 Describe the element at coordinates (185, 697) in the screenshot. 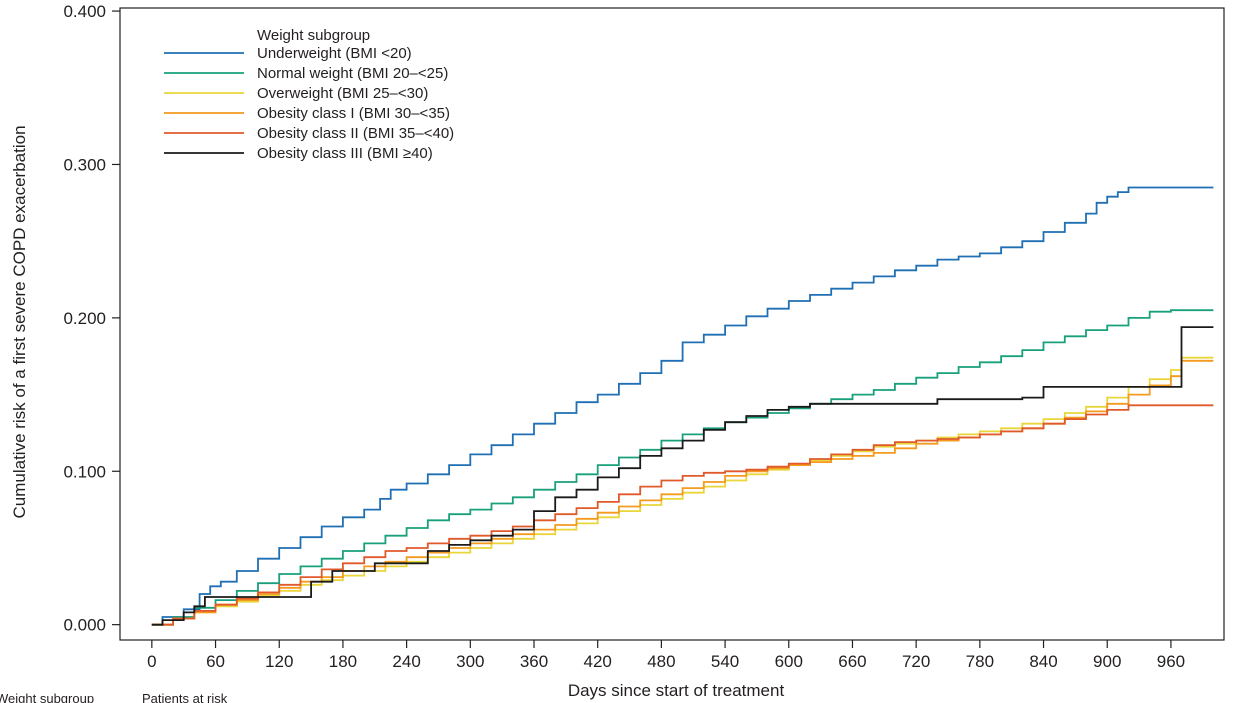

I see `risk-table-patients-label: Patients at risk` at that location.